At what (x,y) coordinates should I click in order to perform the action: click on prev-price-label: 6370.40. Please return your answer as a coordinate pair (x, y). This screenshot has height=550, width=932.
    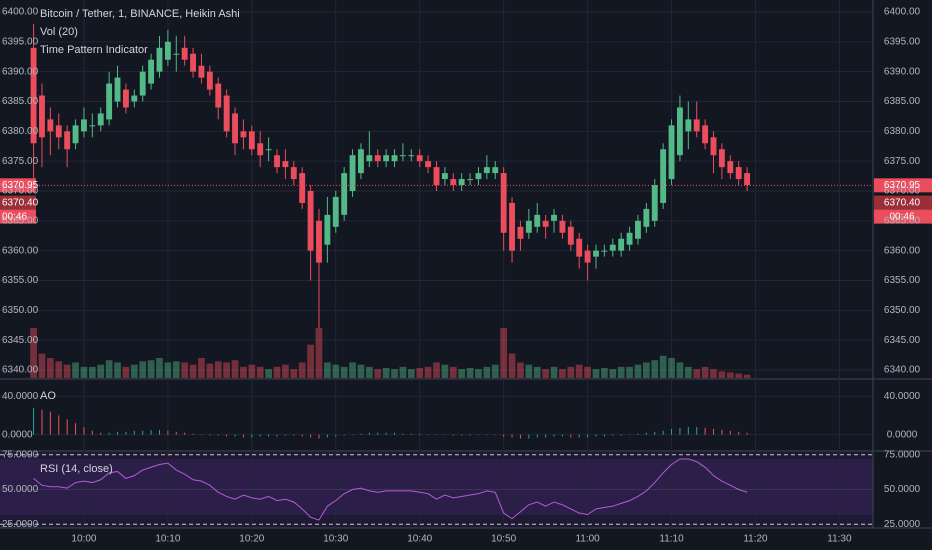
    Looking at the image, I should click on (902, 202).